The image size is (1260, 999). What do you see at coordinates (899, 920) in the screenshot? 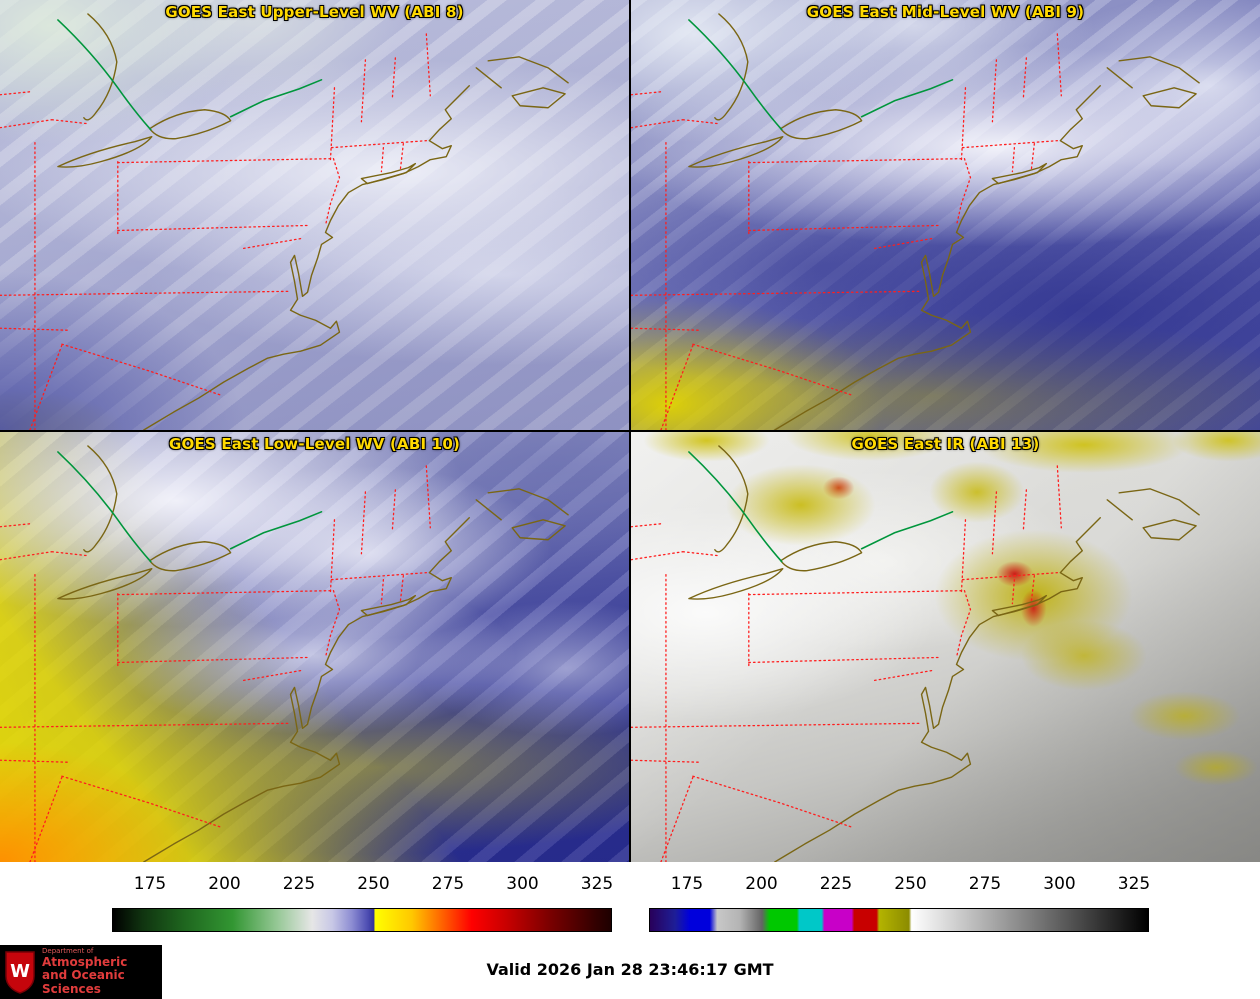
I see `ir-colorbar-gradient` at bounding box center [899, 920].